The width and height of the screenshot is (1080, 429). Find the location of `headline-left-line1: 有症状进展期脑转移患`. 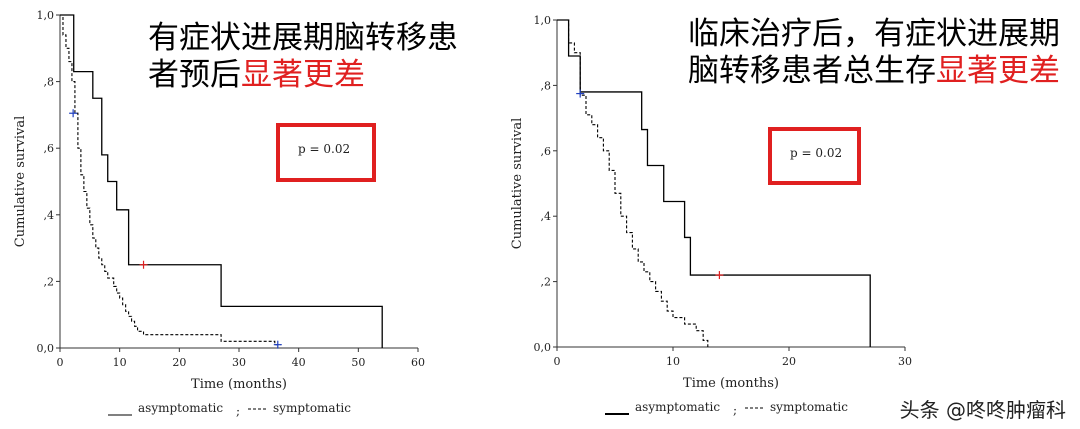

headline-left-line1: 有症状进展期脑转移患 is located at coordinates (303, 38).